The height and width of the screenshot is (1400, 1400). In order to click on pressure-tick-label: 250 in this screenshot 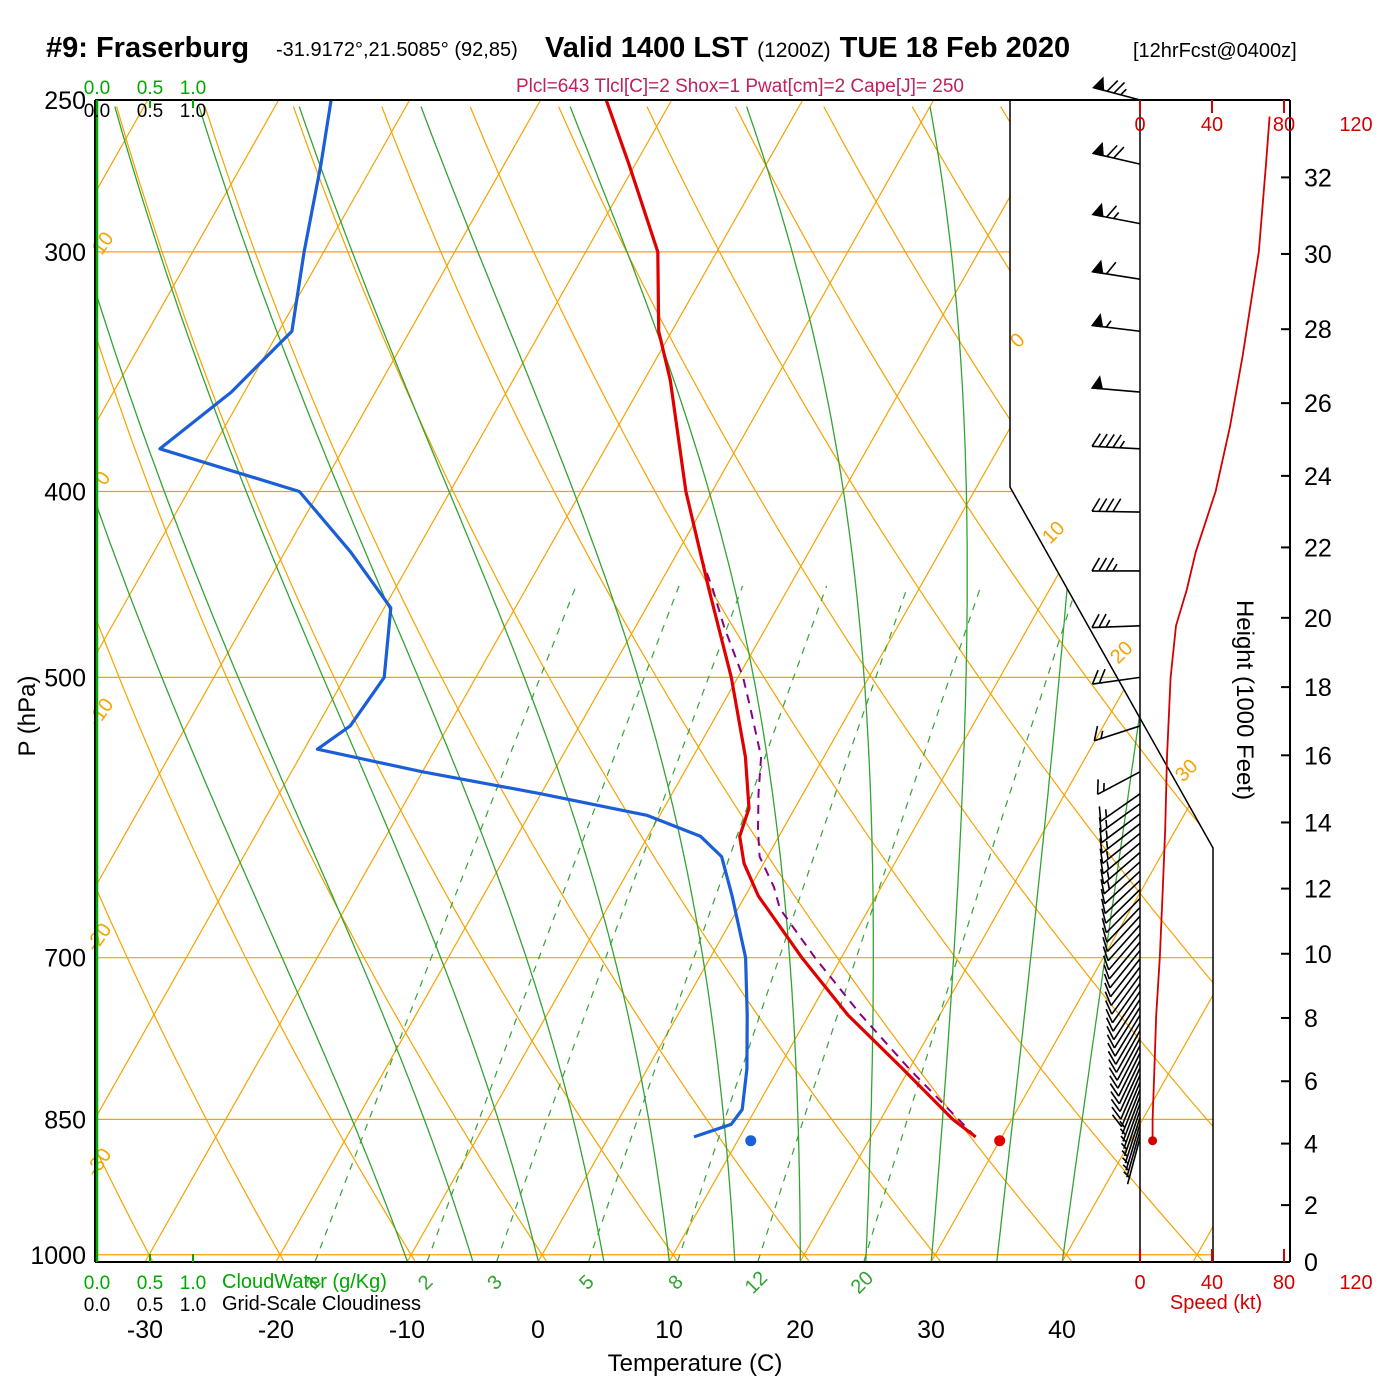, I will do `click(65, 101)`.